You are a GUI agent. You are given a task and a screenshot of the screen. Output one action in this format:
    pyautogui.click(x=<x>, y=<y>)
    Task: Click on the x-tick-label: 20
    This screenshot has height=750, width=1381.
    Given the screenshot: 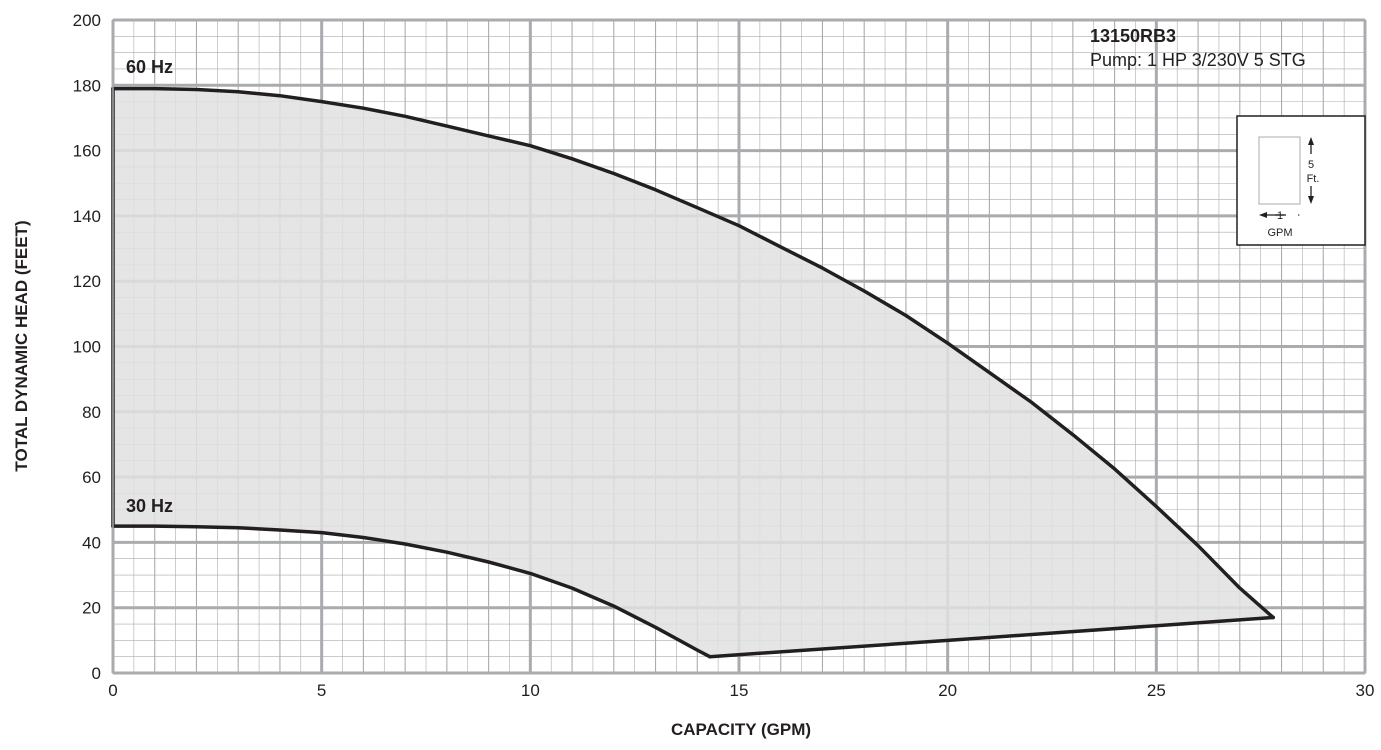 What is the action you would take?
    pyautogui.click(x=947, y=690)
    